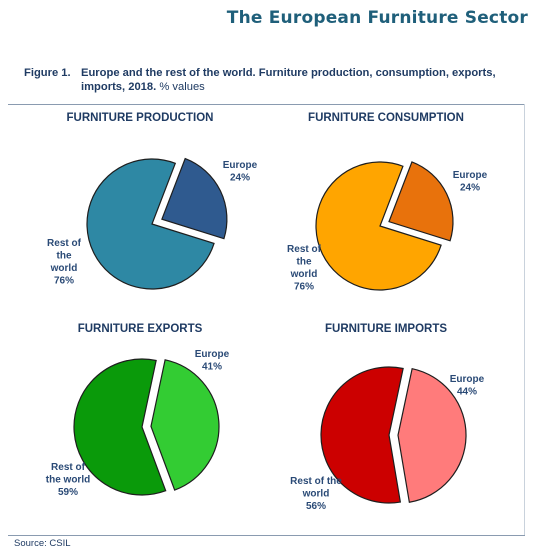 The width and height of the screenshot is (554, 554). What do you see at coordinates (316, 506) in the screenshot?
I see `slice-label-line: 56%` at bounding box center [316, 506].